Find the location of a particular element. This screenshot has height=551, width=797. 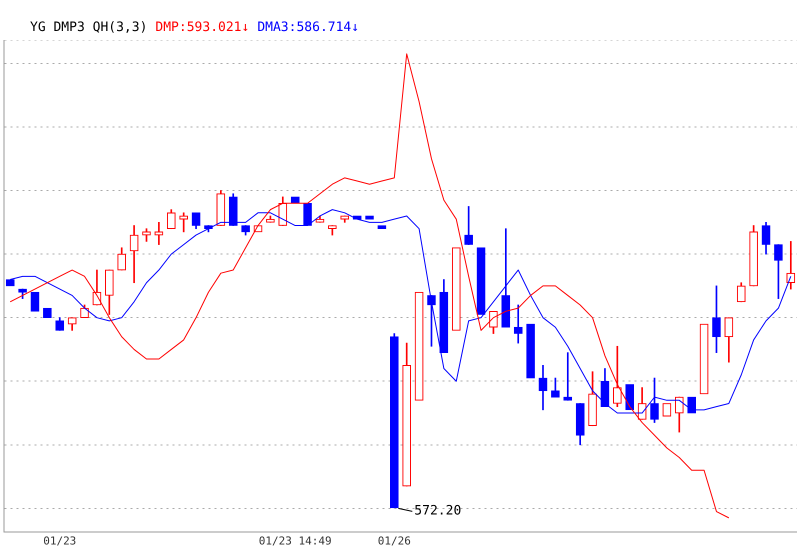

x-tick-label: 01/23 14:49 is located at coordinates (295, 541).